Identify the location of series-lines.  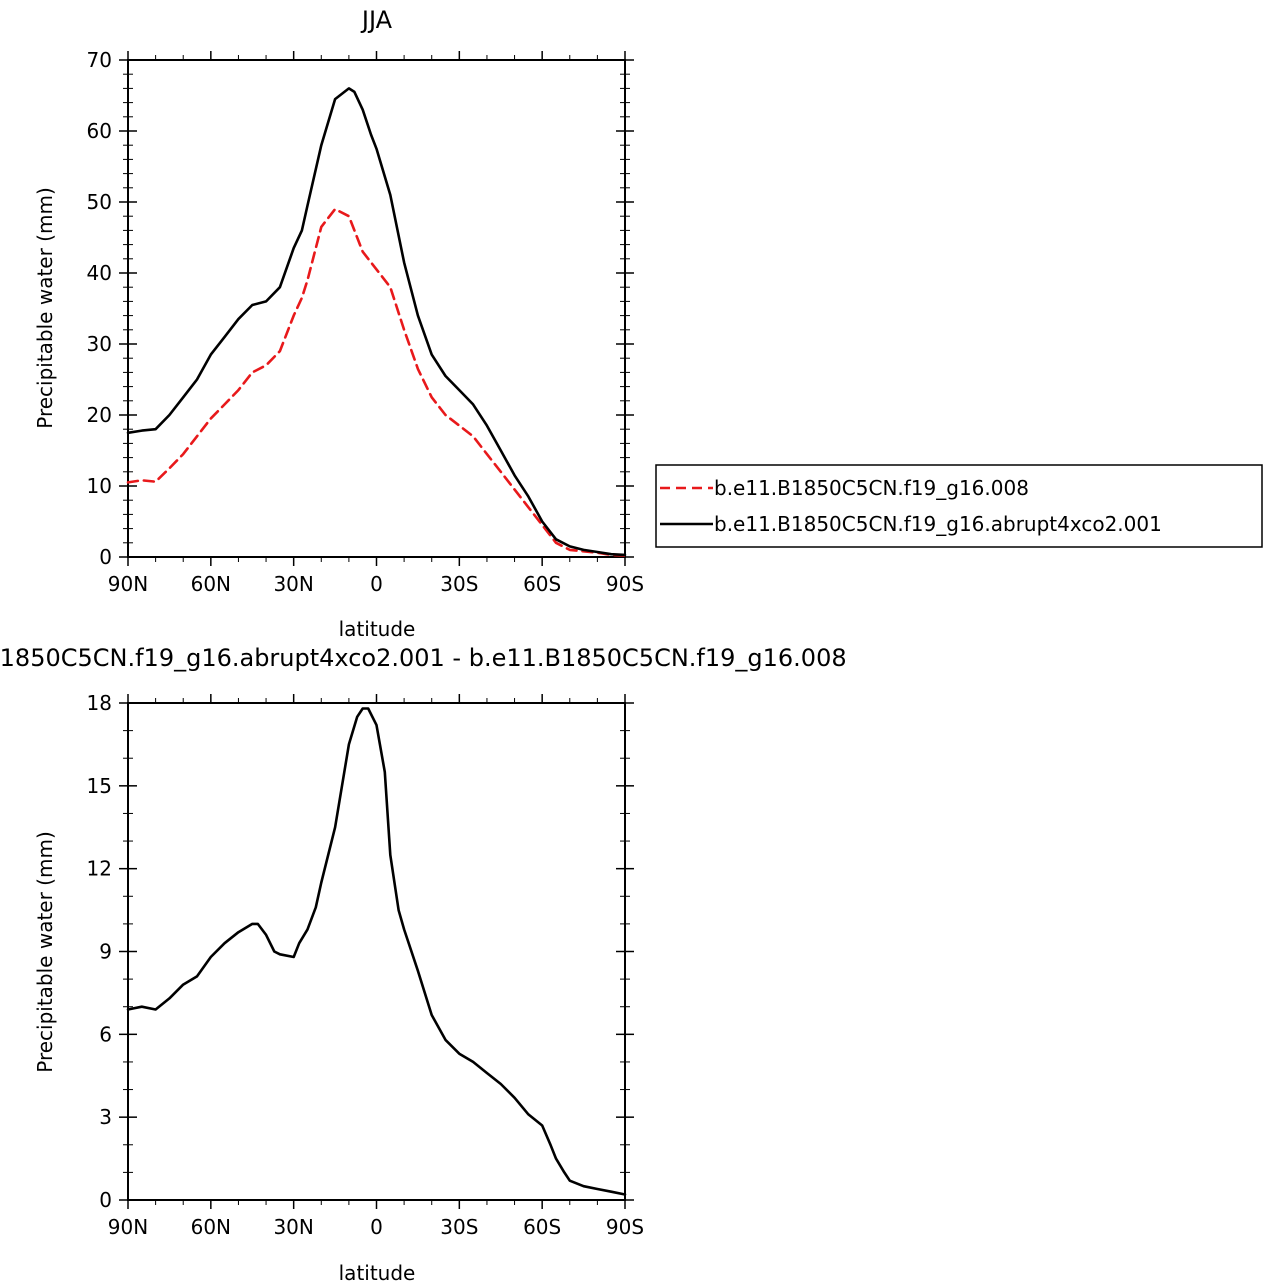
(376, 322).